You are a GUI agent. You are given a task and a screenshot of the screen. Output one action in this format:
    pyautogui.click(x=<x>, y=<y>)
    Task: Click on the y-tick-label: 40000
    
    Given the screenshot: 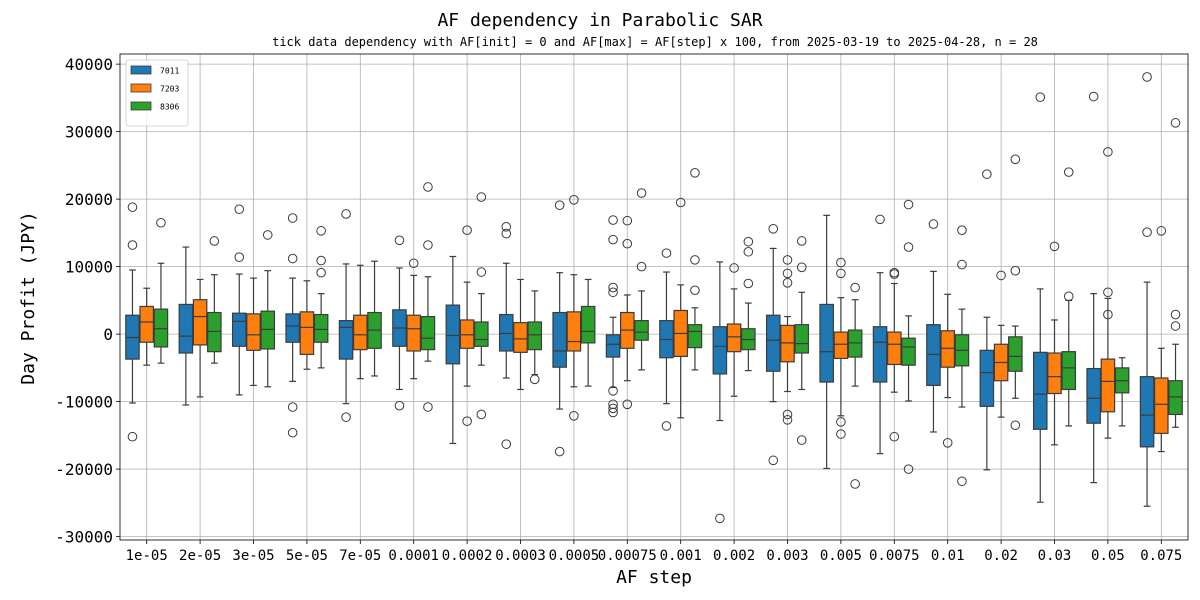 What is the action you would take?
    pyautogui.click(x=89, y=64)
    